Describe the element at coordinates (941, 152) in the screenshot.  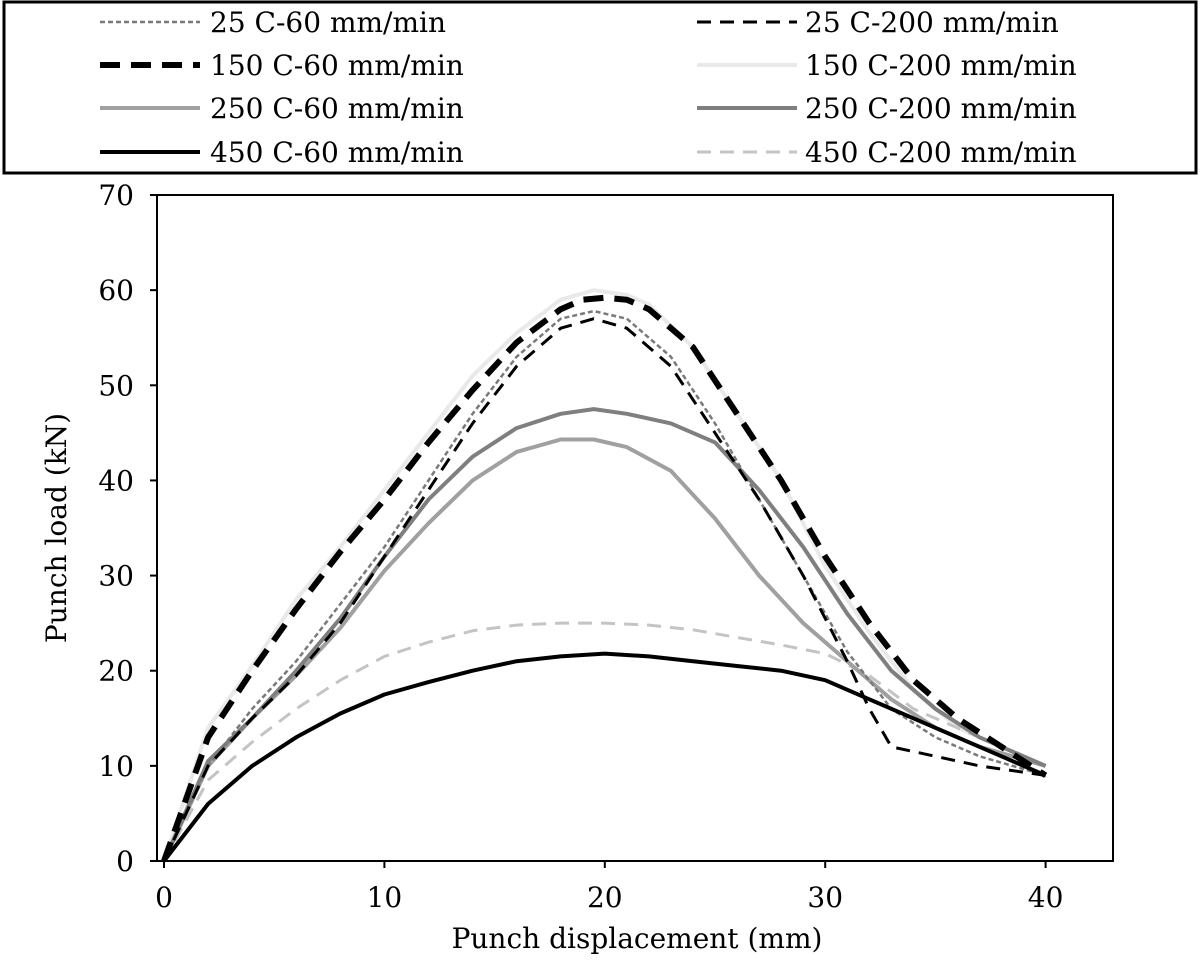
I see `legend-label-450-c-200-mm-min: 450 C-200 mm/min` at that location.